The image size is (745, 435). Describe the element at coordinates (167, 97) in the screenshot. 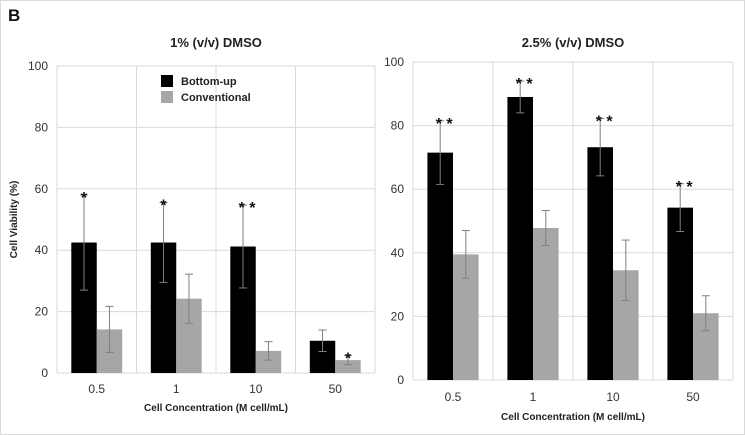

I see `legend-swatch-conventional` at that location.